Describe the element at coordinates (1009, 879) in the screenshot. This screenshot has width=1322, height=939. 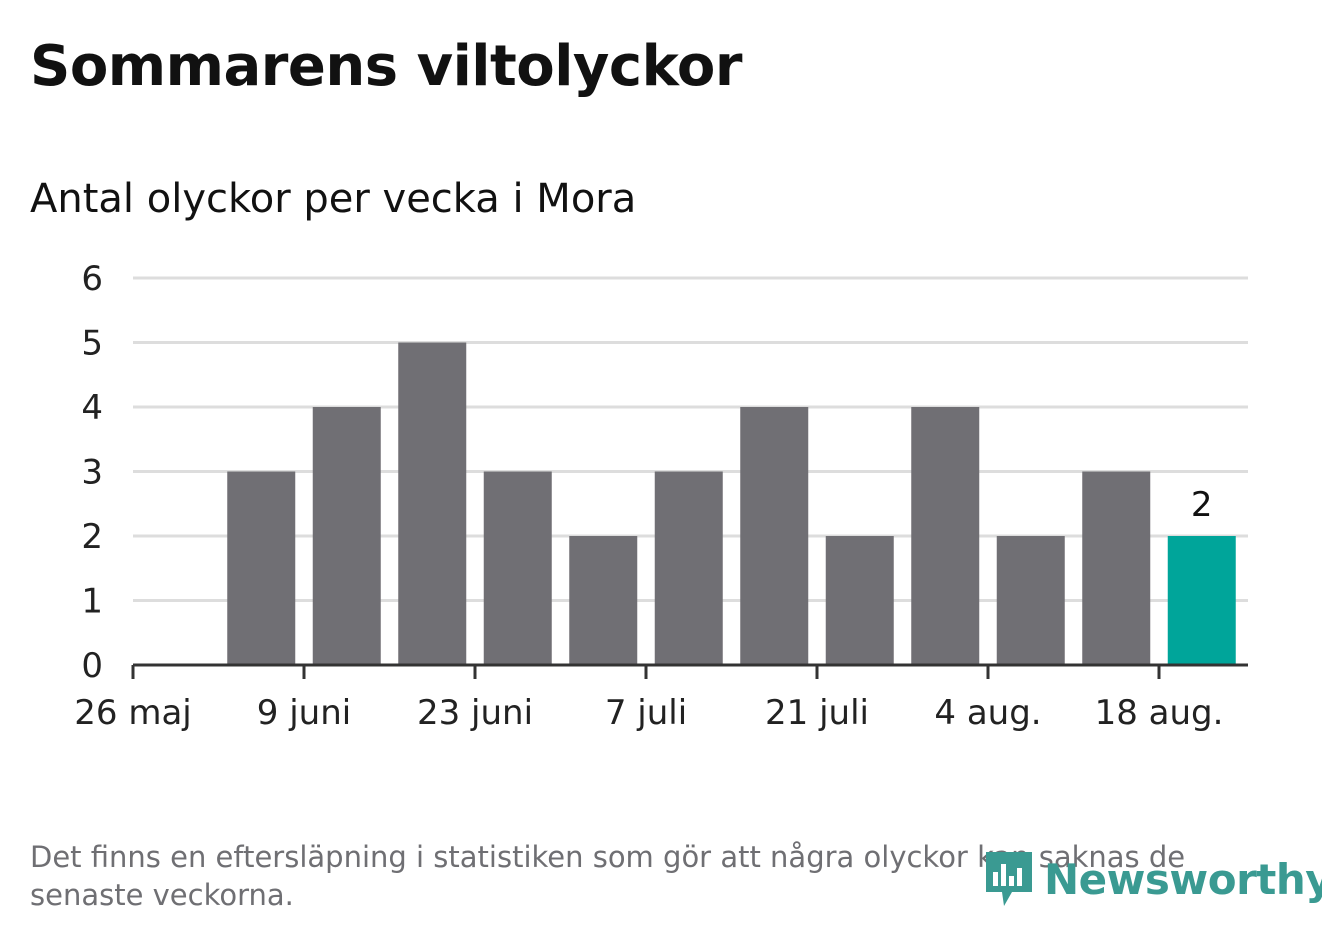
I see `newsworthy-bar-chart-icon` at that location.